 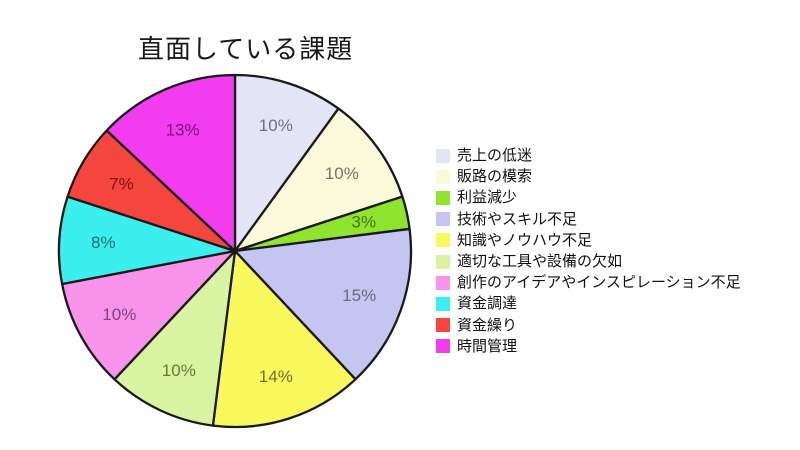 What do you see at coordinates (588, 219) in the screenshot?
I see `legend-item: 技術やスキル不足` at bounding box center [588, 219].